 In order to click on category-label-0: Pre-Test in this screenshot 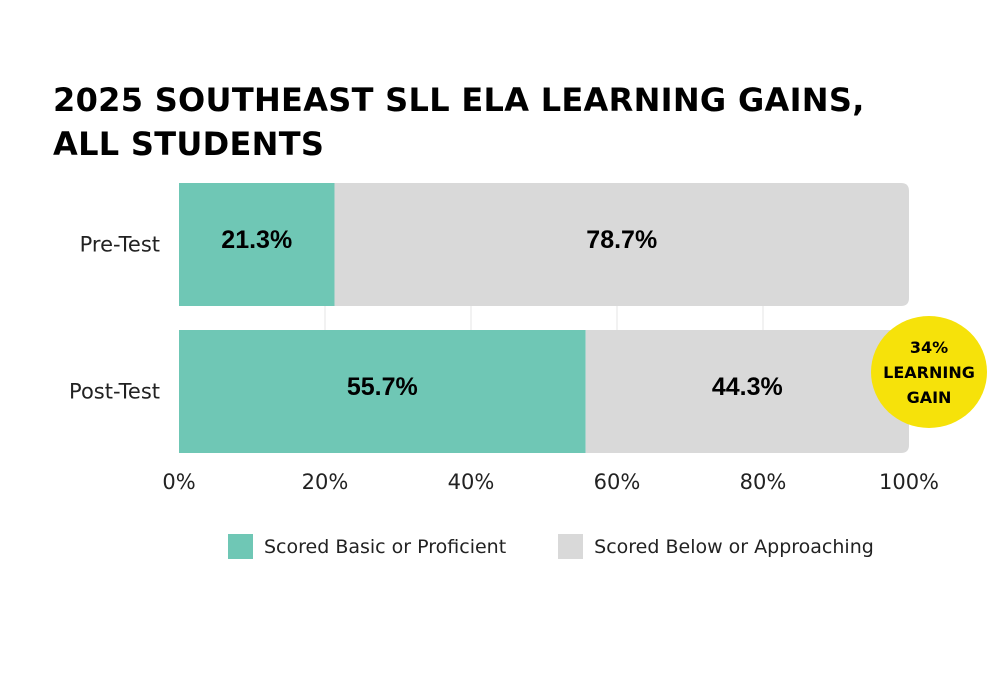, I will do `click(120, 245)`.